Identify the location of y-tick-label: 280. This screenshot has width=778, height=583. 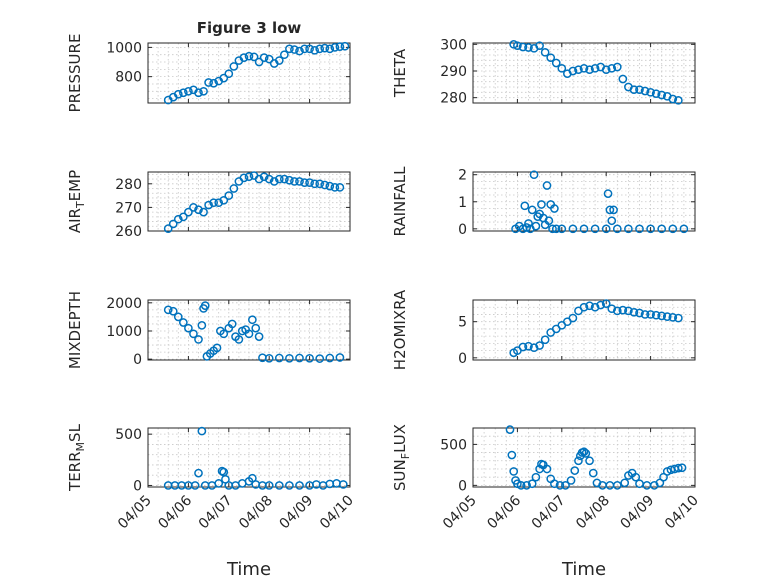
(128, 185).